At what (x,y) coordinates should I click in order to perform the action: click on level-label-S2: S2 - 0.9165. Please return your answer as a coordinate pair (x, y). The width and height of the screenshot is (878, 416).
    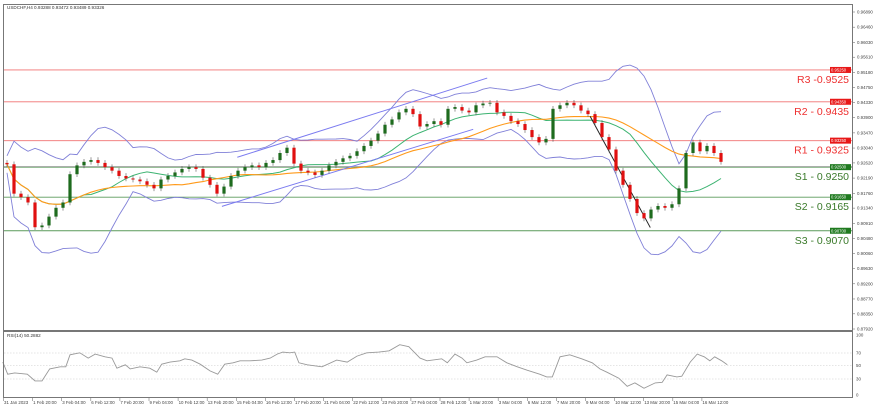
    Looking at the image, I should click on (822, 207).